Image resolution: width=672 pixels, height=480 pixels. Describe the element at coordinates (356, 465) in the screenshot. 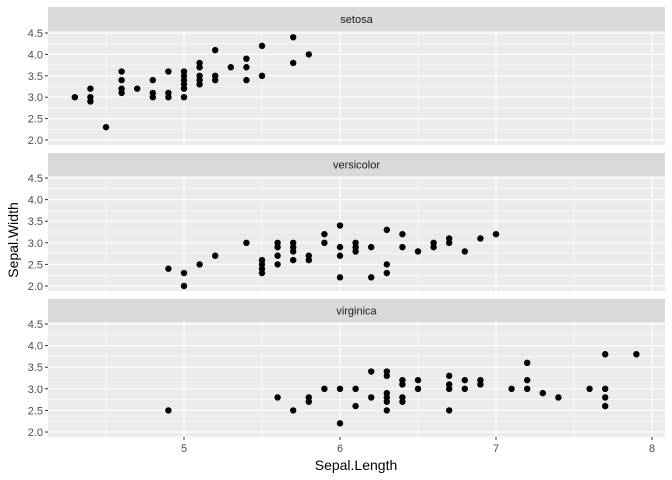

I see `x-axis-title: Sepal.Length` at that location.